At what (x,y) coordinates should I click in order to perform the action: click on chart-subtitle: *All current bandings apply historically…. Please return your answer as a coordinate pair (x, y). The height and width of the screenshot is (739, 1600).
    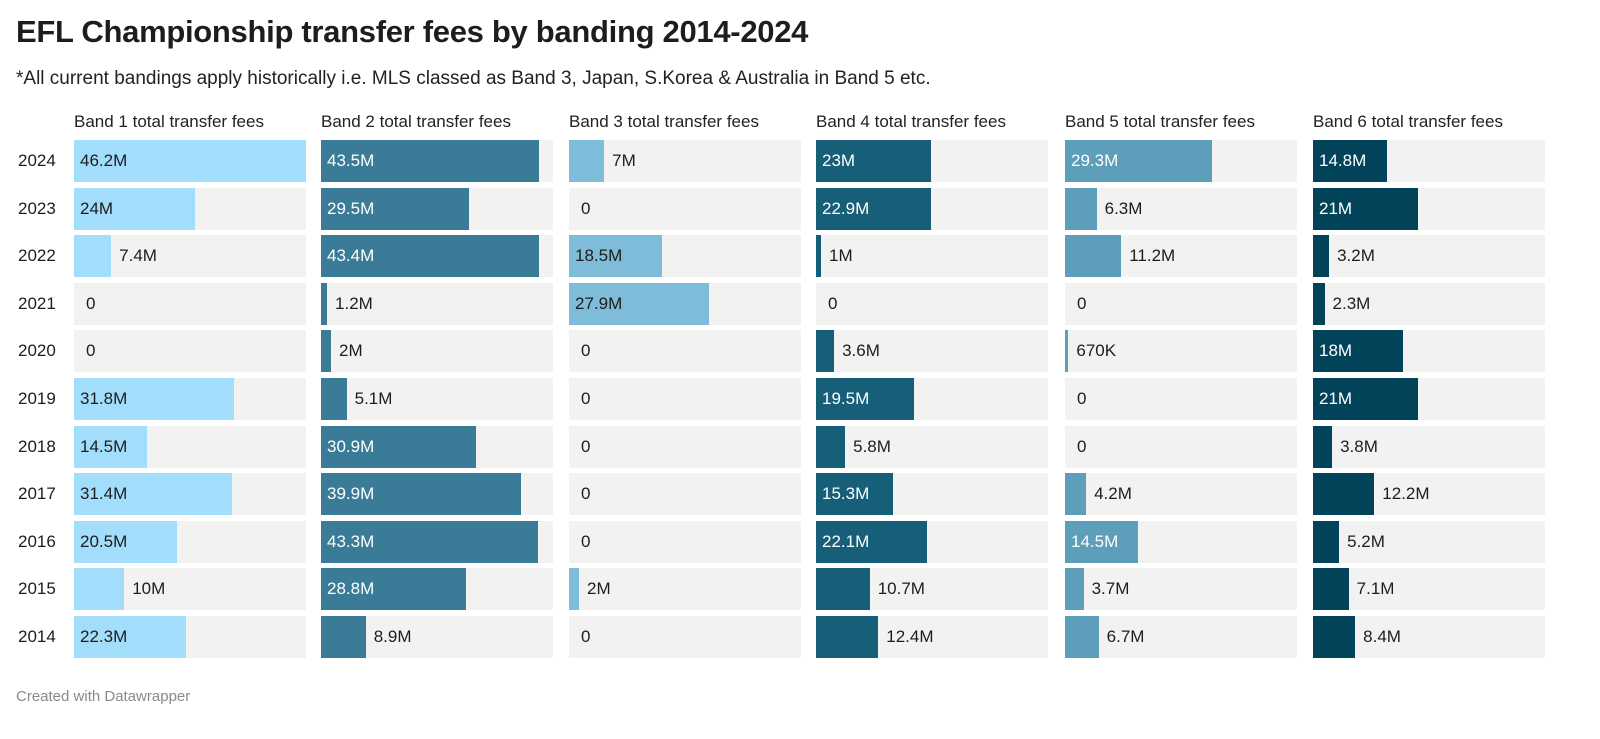
    Looking at the image, I should click on (473, 78).